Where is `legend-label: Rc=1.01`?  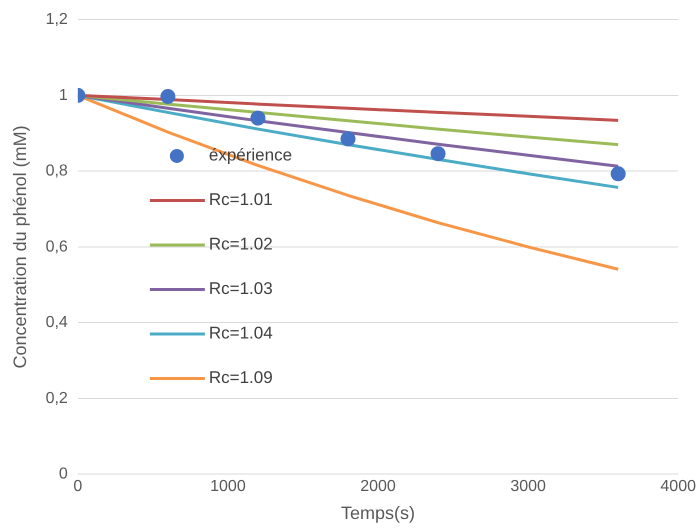
legend-label: Rc=1.01 is located at coordinates (240, 200).